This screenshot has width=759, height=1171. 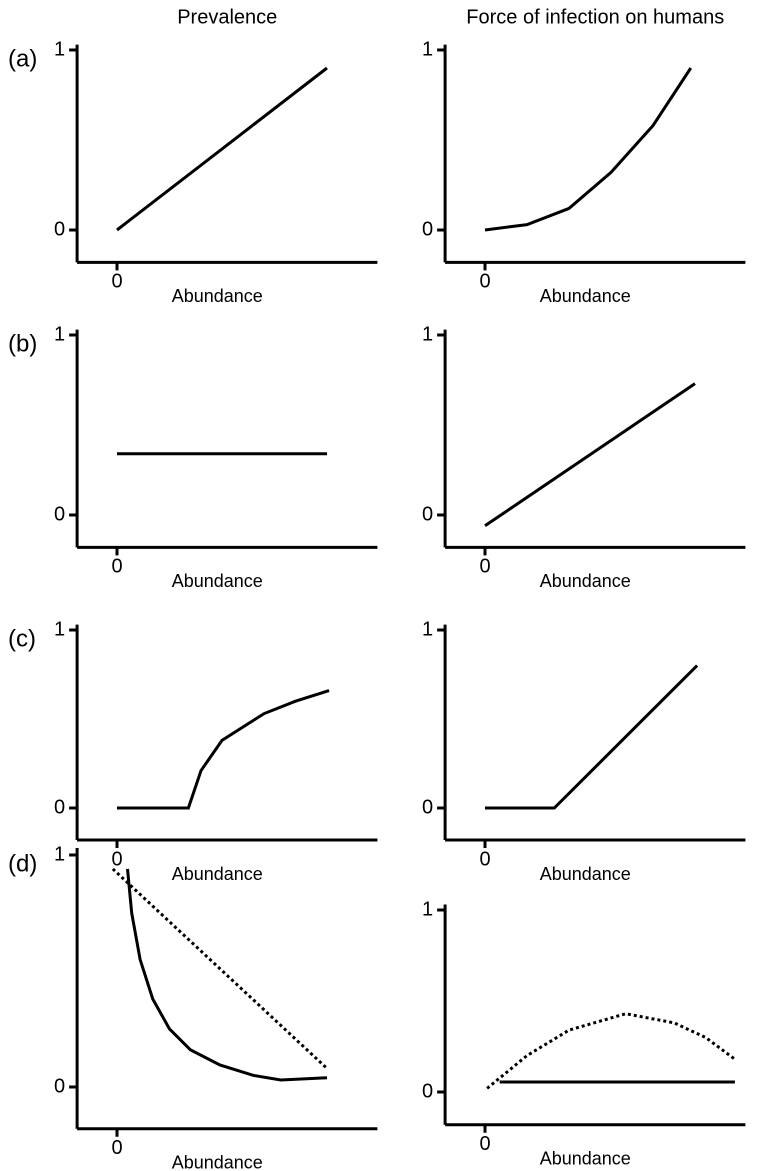 What do you see at coordinates (22, 638) in the screenshot?
I see `panel-label: (c)` at bounding box center [22, 638].